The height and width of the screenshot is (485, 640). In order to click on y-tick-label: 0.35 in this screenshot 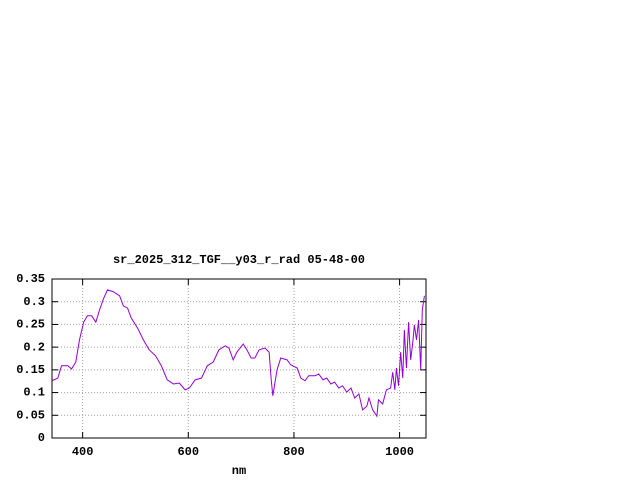, I will do `click(30, 279)`.